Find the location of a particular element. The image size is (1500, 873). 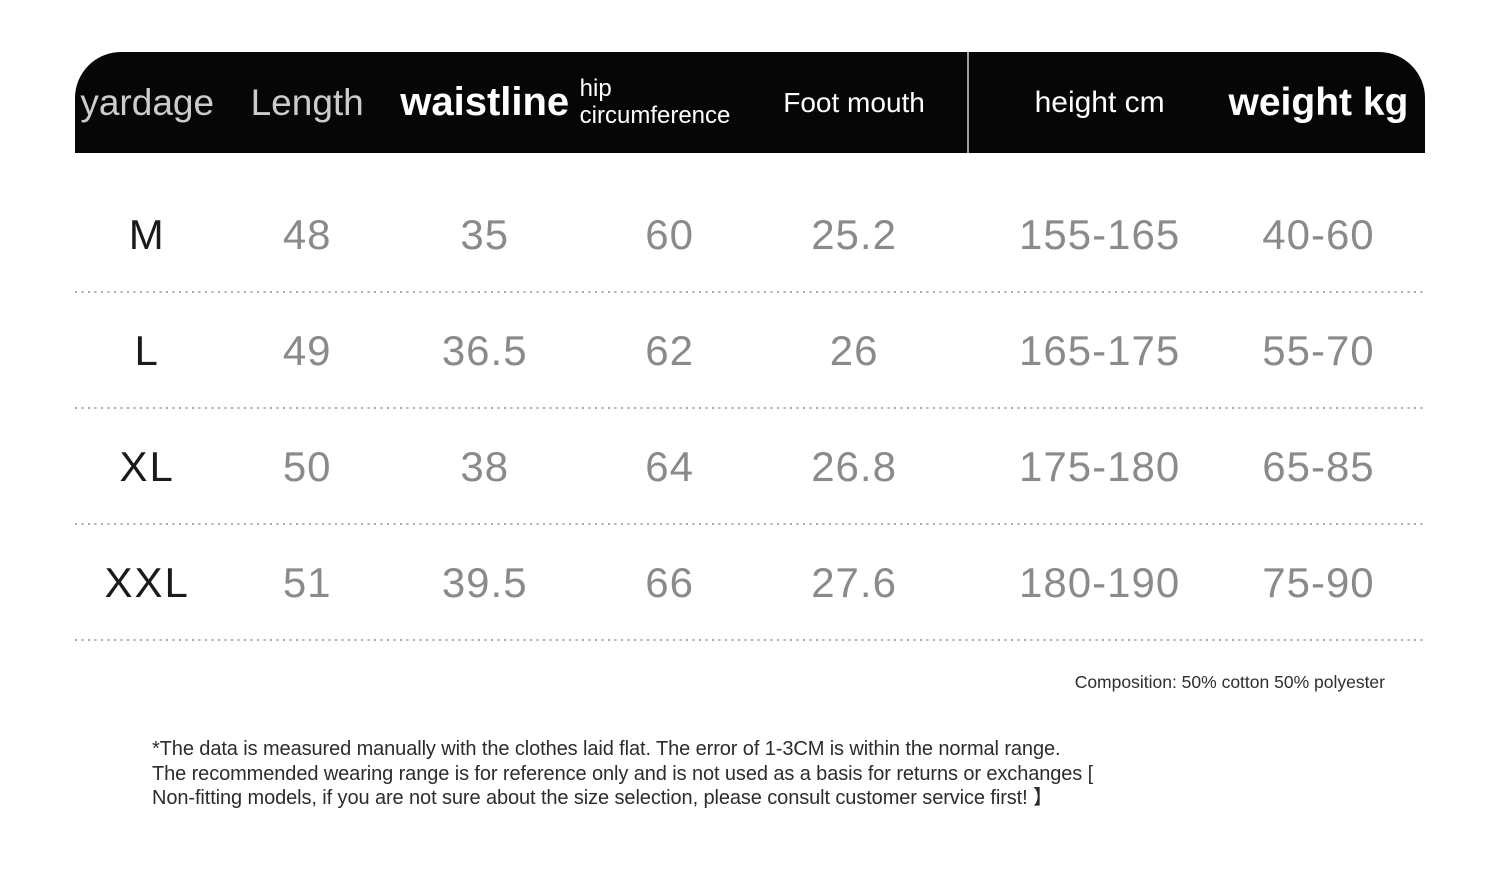

table-row-m: M 48 35 60 25.2 155-165 40-60 is located at coordinates (750, 235).